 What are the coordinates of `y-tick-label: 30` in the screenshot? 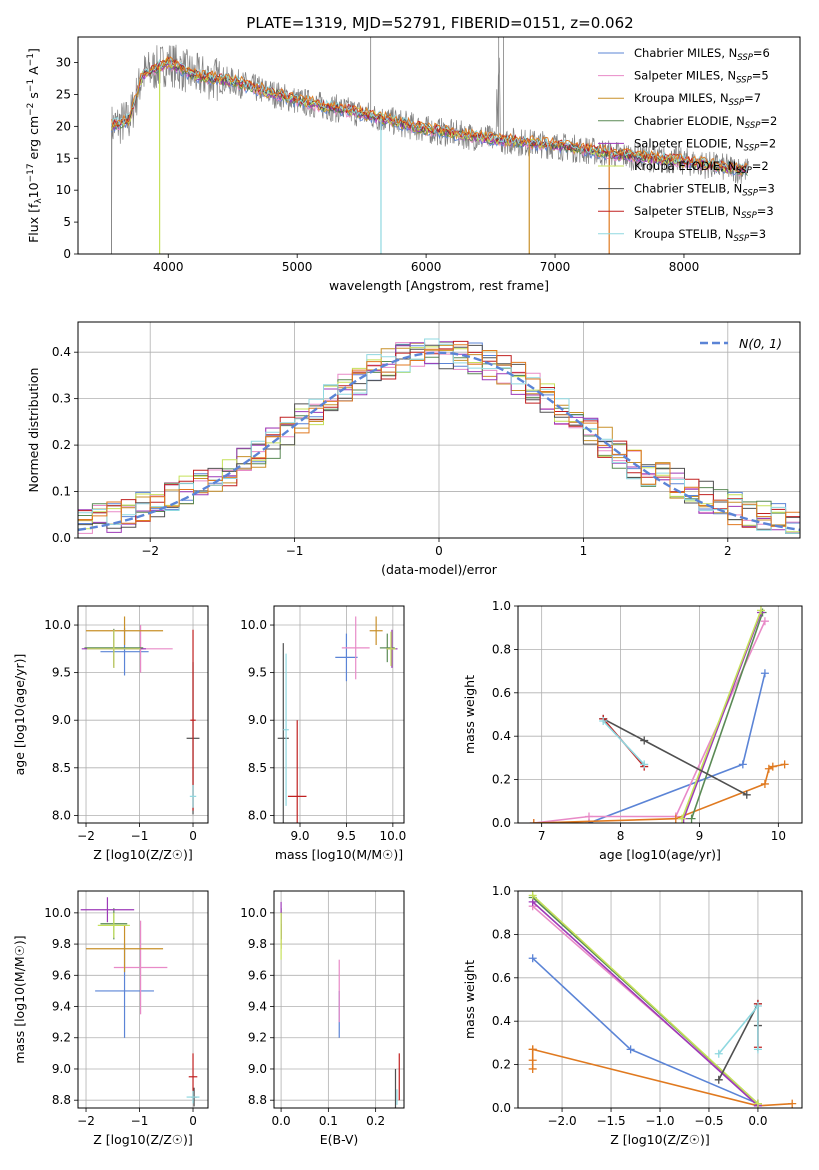 It's located at (63, 63).